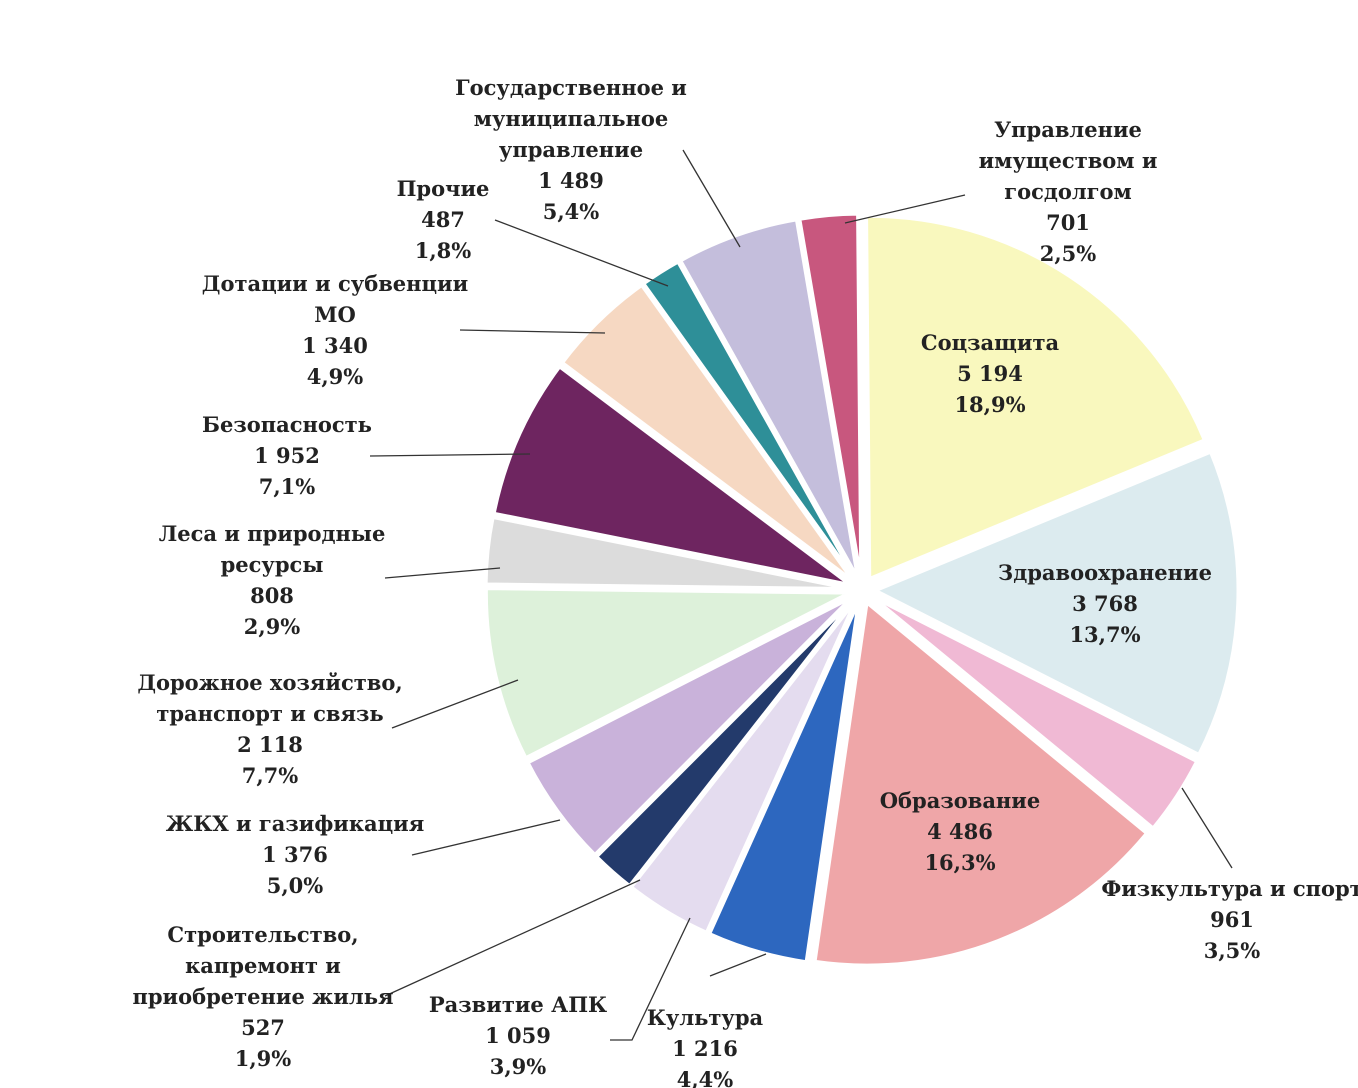  Describe the element at coordinates (335, 330) in the screenshot. I see `slice-label: Дотации и субвенции МО 1 340 4,9%` at that location.